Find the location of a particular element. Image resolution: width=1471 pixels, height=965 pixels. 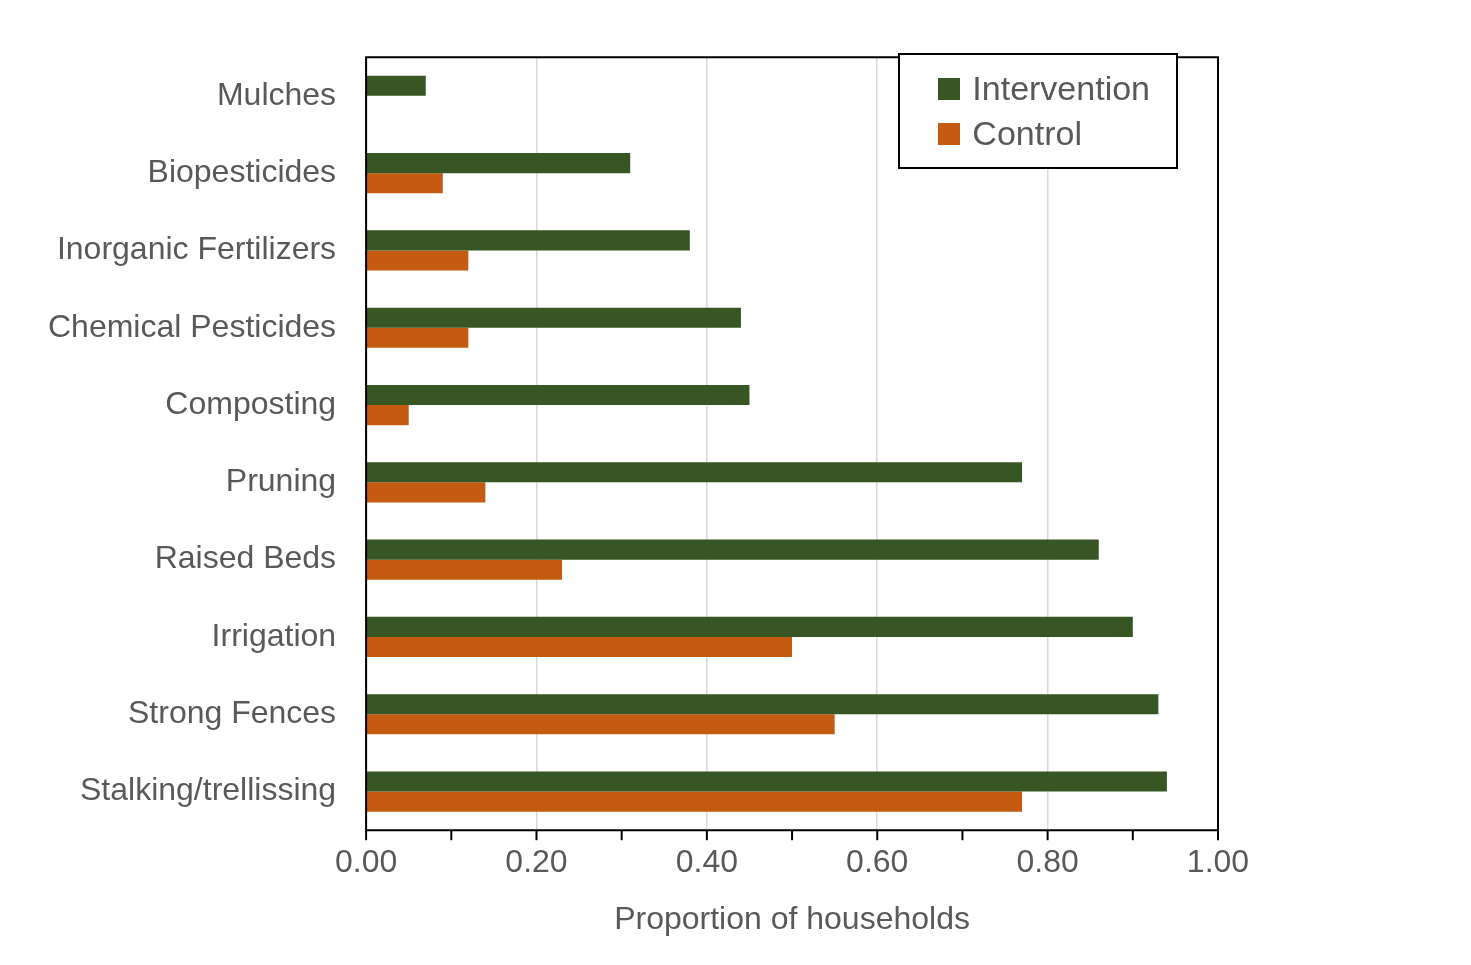

y-tick-label: Irrigation is located at coordinates (274, 634).